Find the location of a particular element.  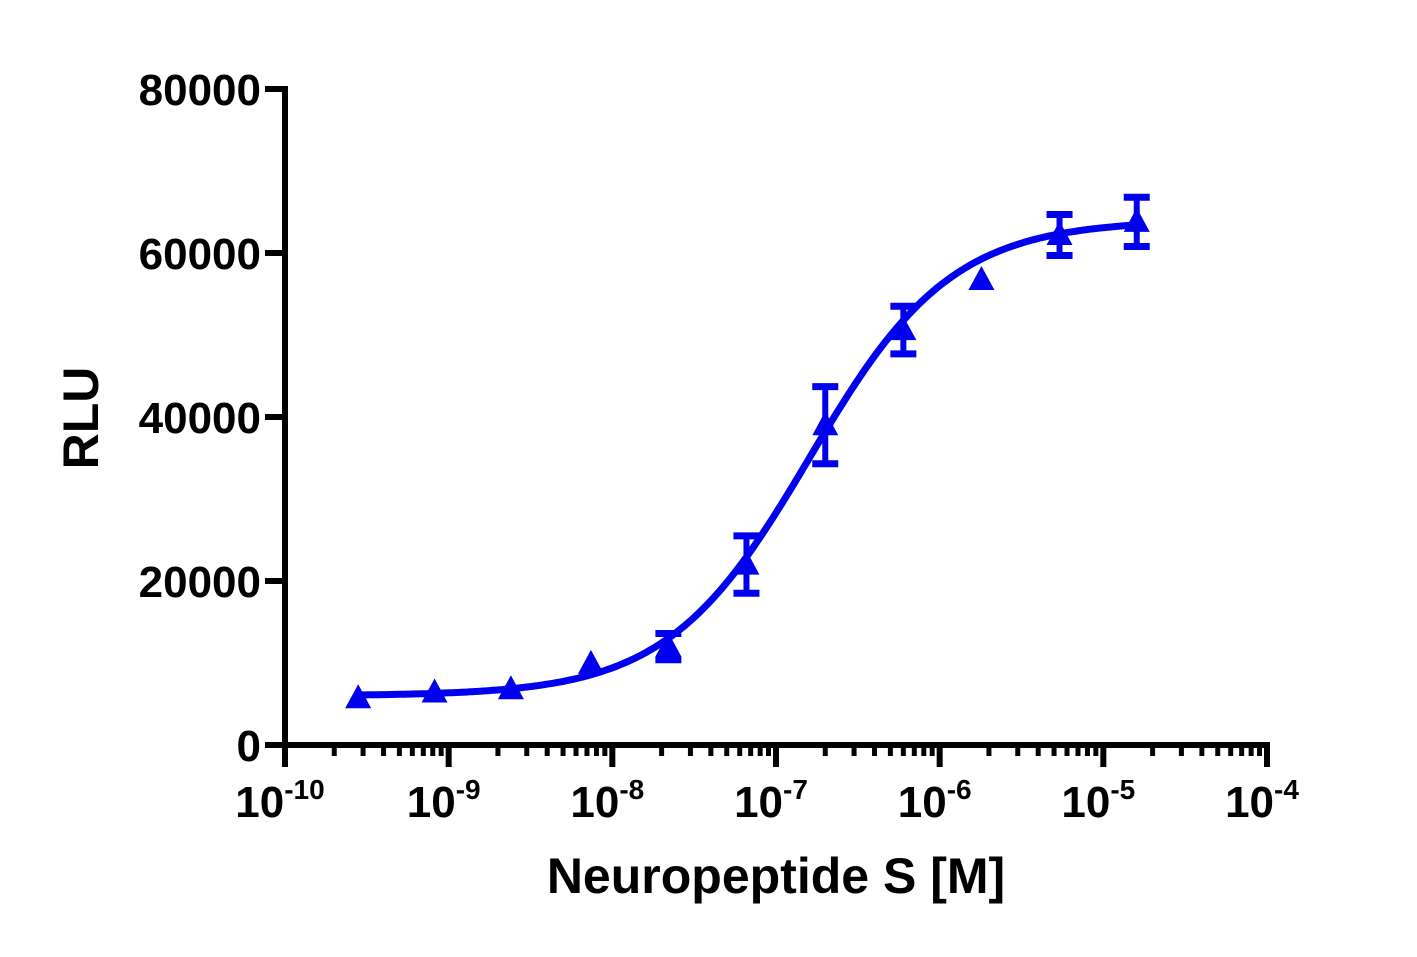

x-tick-label: 10⁻⁷ is located at coordinates (771, 800).